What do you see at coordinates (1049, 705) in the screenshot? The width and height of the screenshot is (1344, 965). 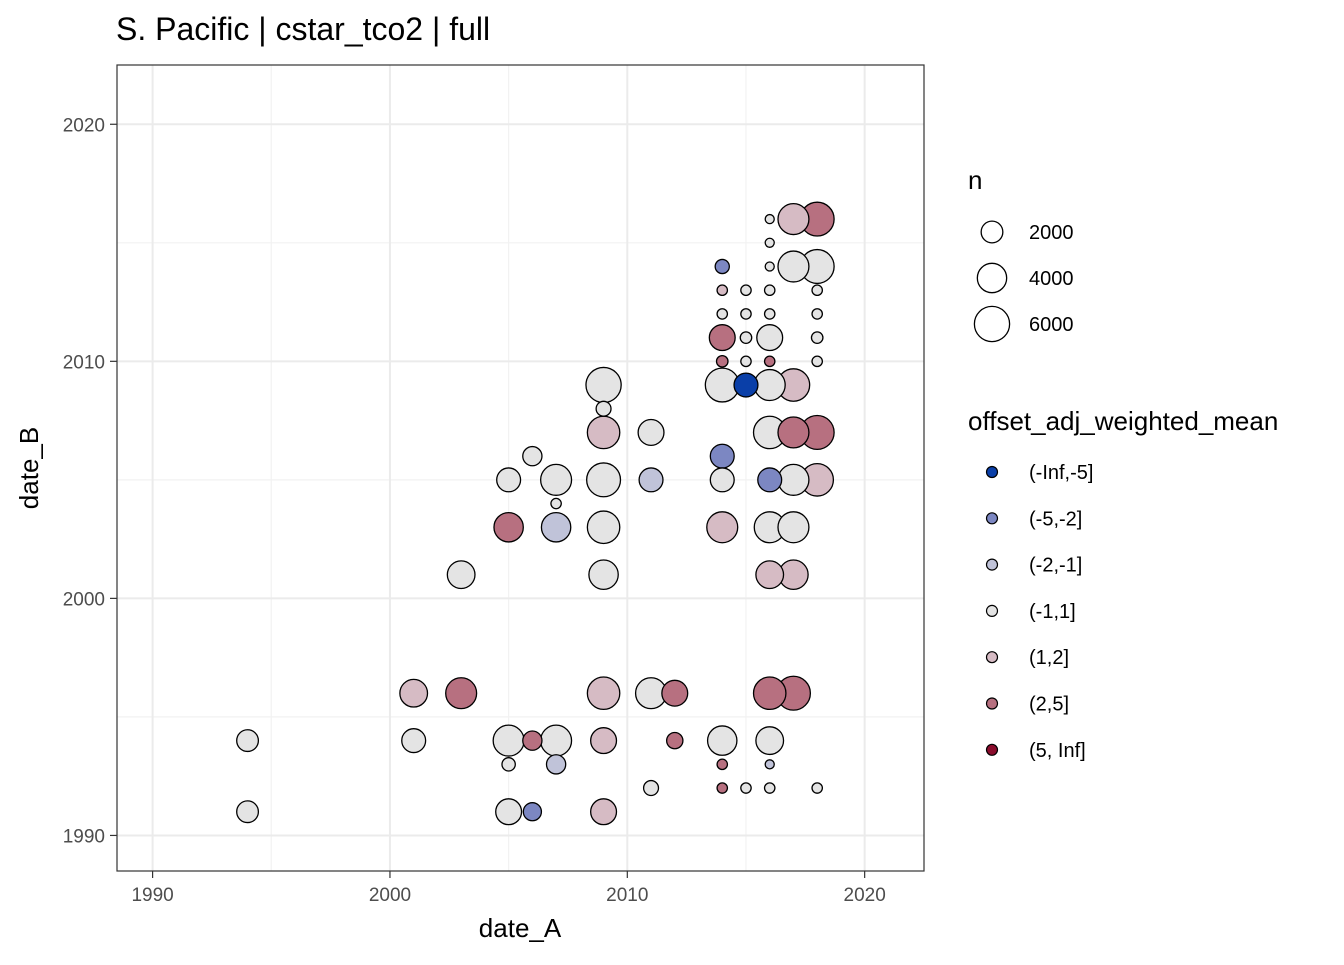 I see `color-legend-label: (2,5]` at bounding box center [1049, 705].